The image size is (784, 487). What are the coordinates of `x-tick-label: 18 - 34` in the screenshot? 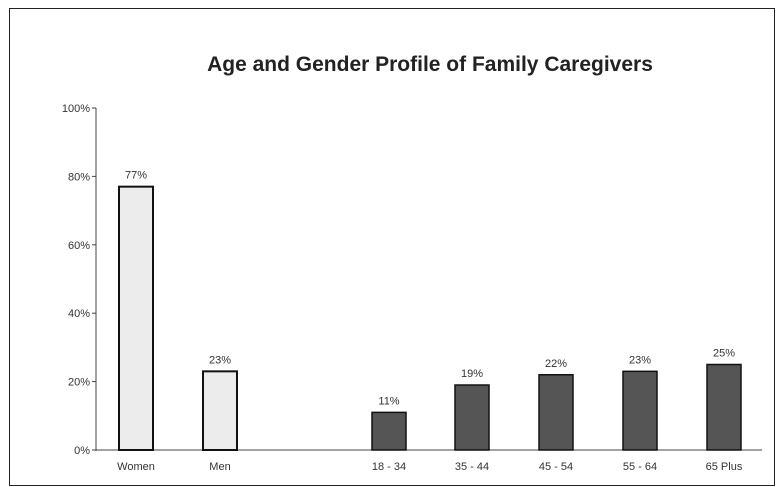 It's located at (389, 467).